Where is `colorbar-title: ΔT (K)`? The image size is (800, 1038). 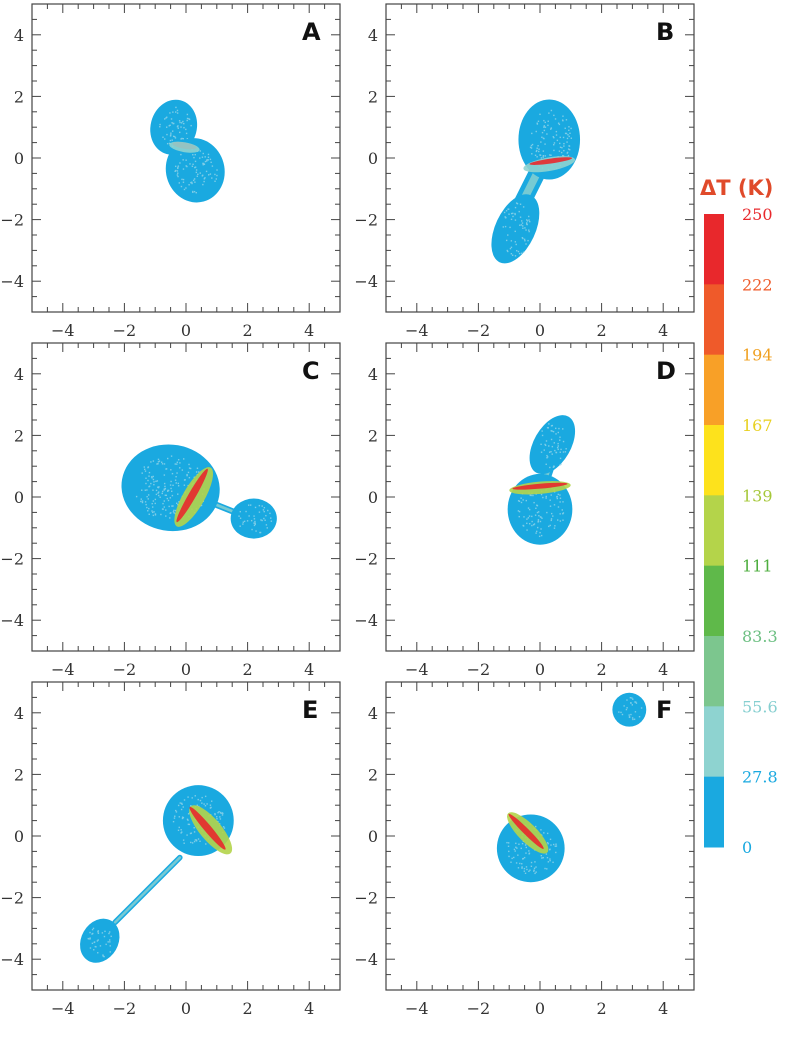
colorbar-title: ΔT (K) is located at coordinates (736, 188).